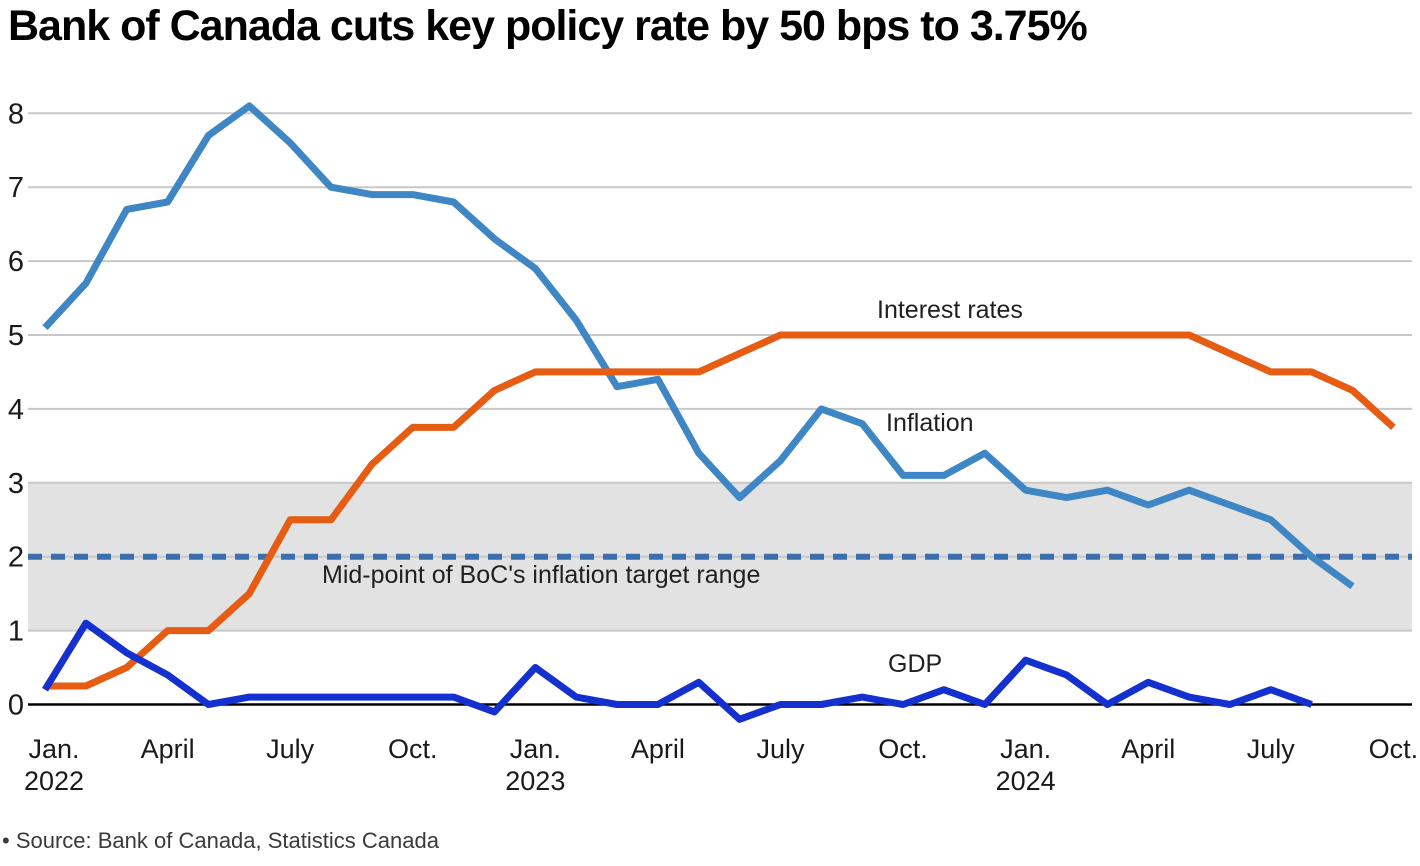 Image resolution: width=1420 pixels, height=866 pixels. I want to click on x-tick-label-21: Oct., so click(903, 749).